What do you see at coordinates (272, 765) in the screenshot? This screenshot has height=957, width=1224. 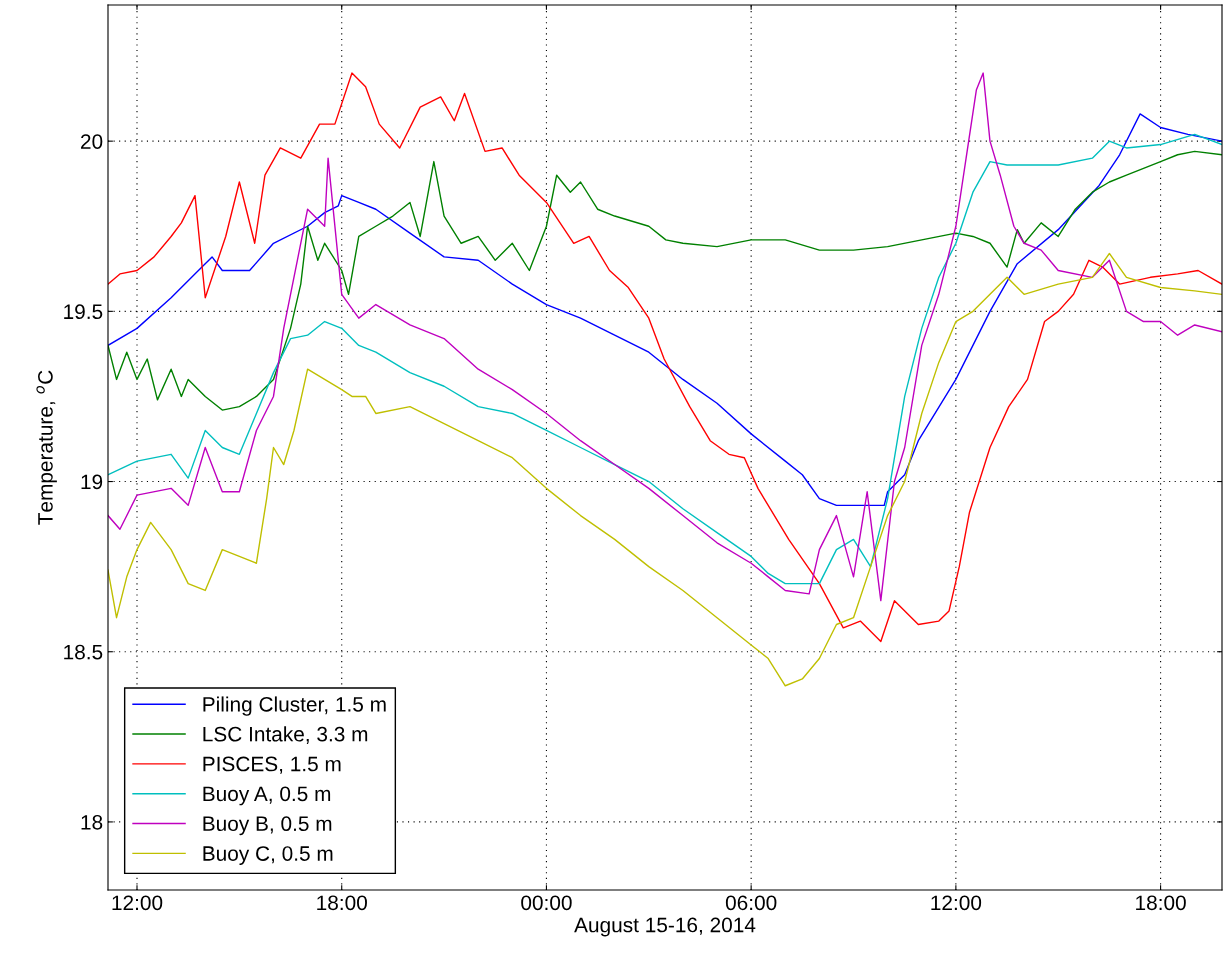 I see `legend-label: PISCES, 1.5 m` at bounding box center [272, 765].